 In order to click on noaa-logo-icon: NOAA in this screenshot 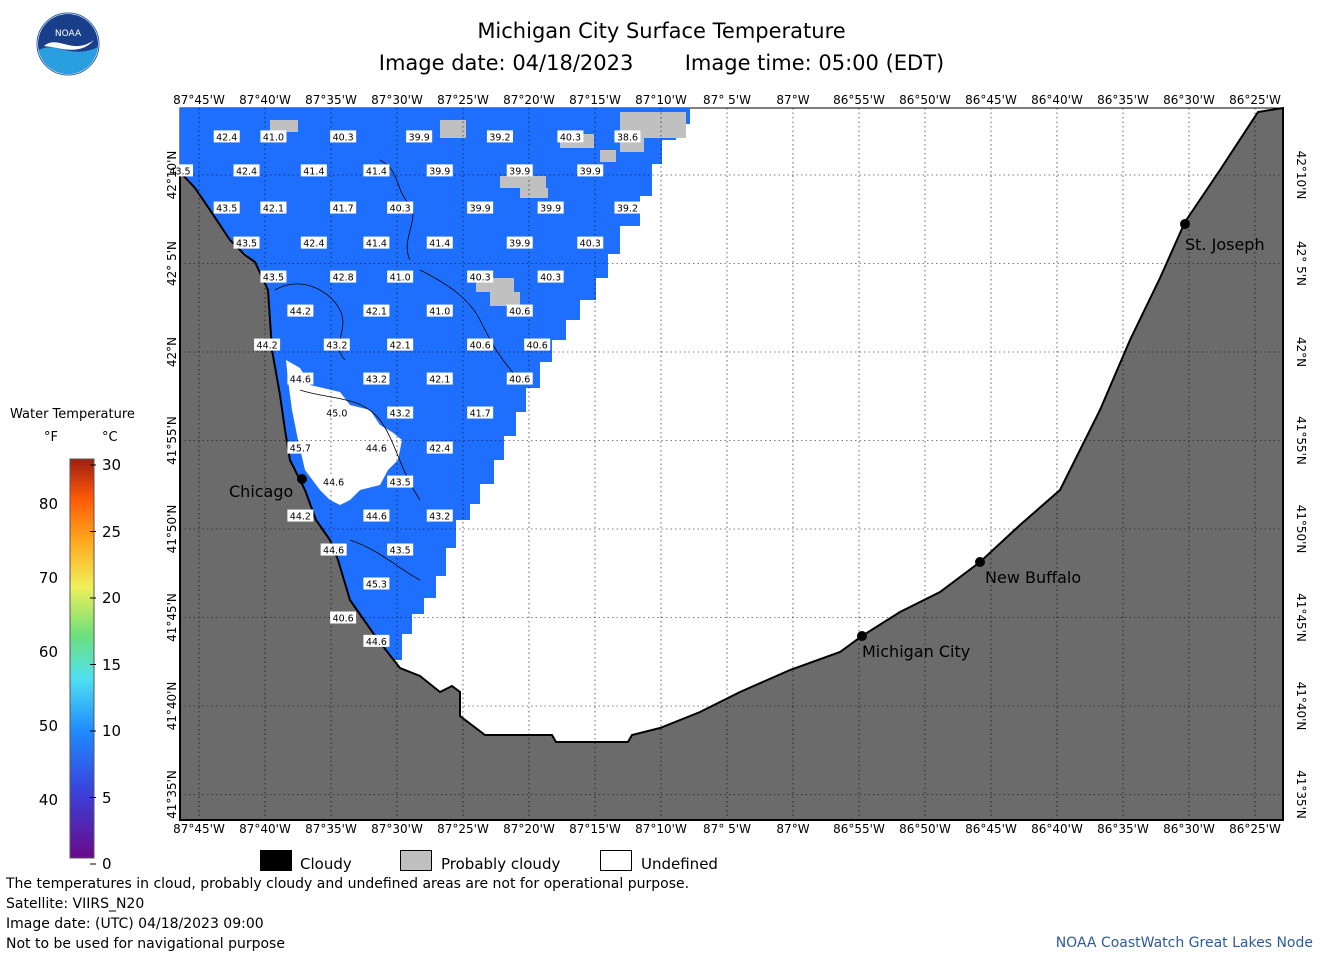, I will do `click(68, 44)`.